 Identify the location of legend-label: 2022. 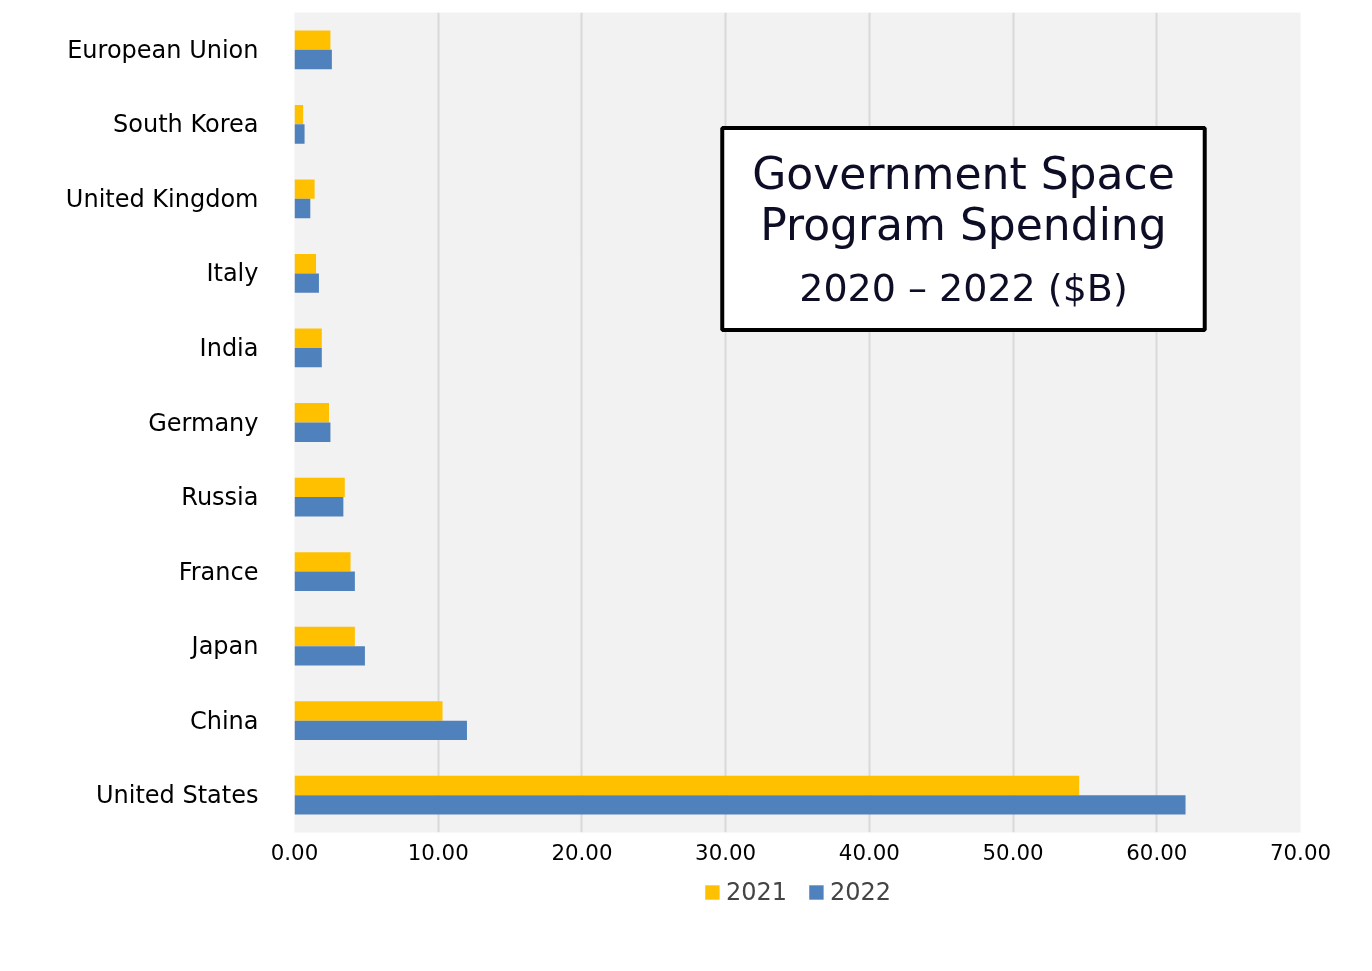
(861, 892).